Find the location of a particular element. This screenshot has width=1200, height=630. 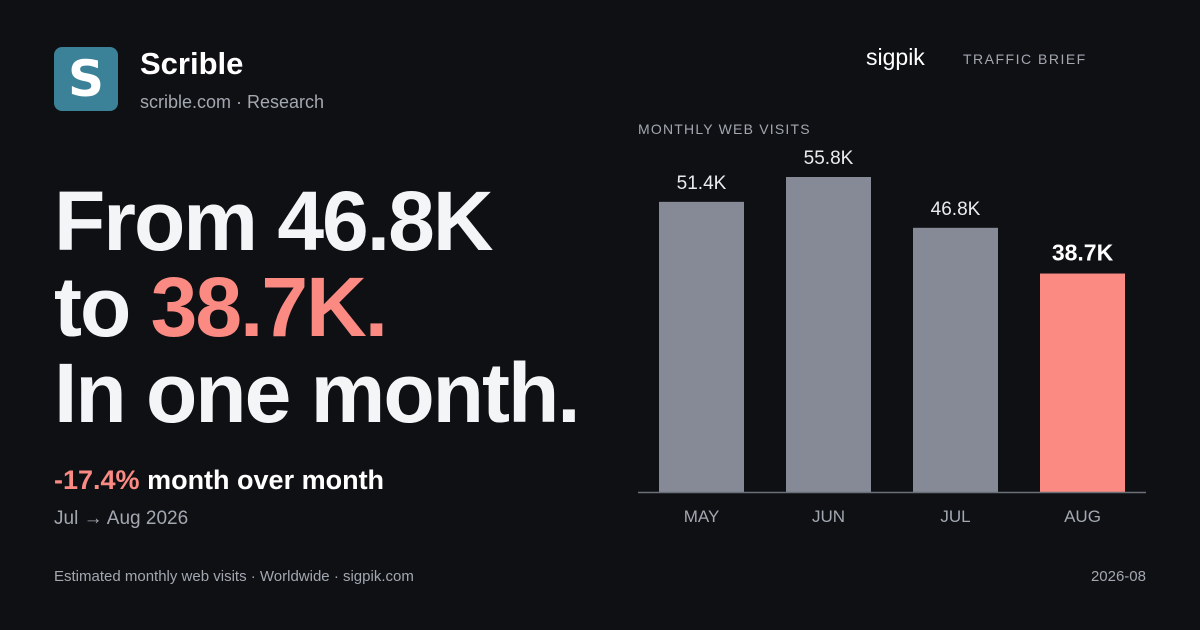

bar-value-label: 55.8K is located at coordinates (829, 158).